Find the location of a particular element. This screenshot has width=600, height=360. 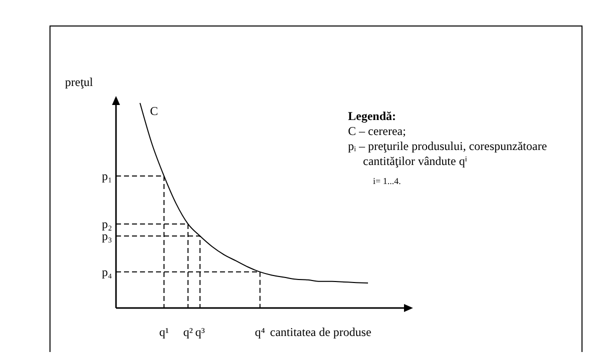

annotation: p₃ is located at coordinates (107, 236).